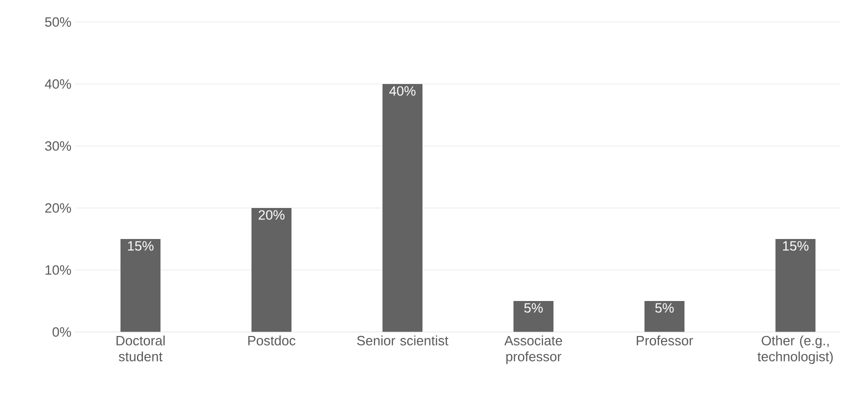 This screenshot has height=406, width=852. I want to click on y-tick-label: 30%, so click(58, 146).